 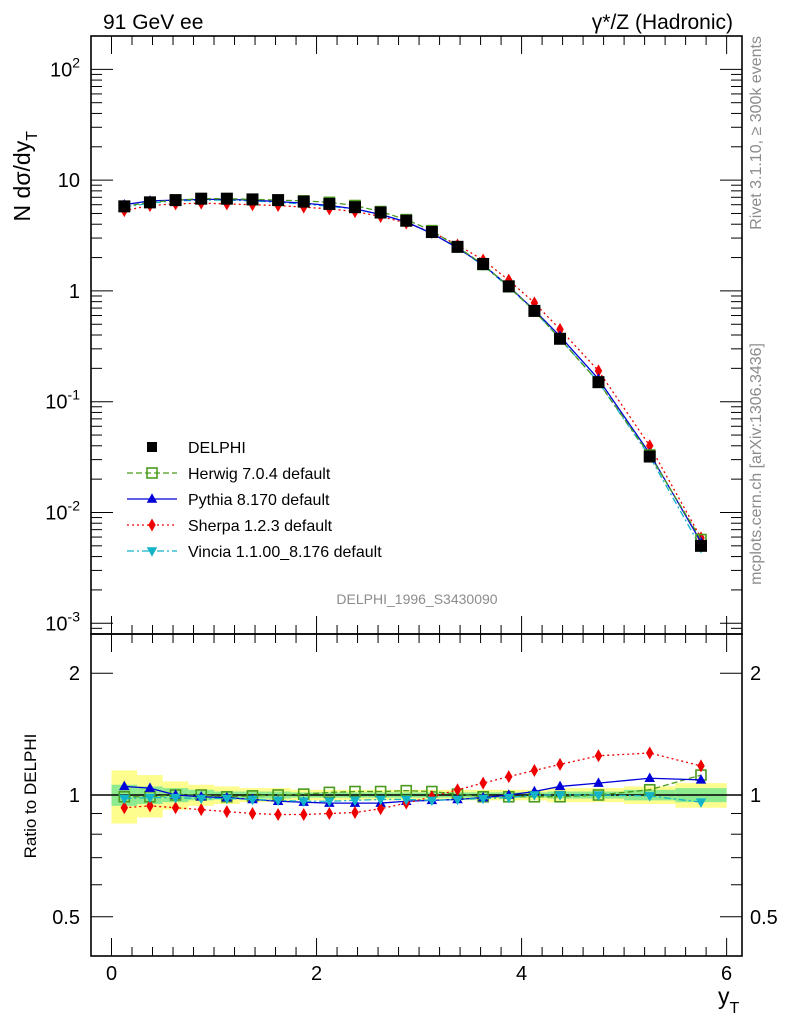 I want to click on ratio-line, so click(x=413, y=786).